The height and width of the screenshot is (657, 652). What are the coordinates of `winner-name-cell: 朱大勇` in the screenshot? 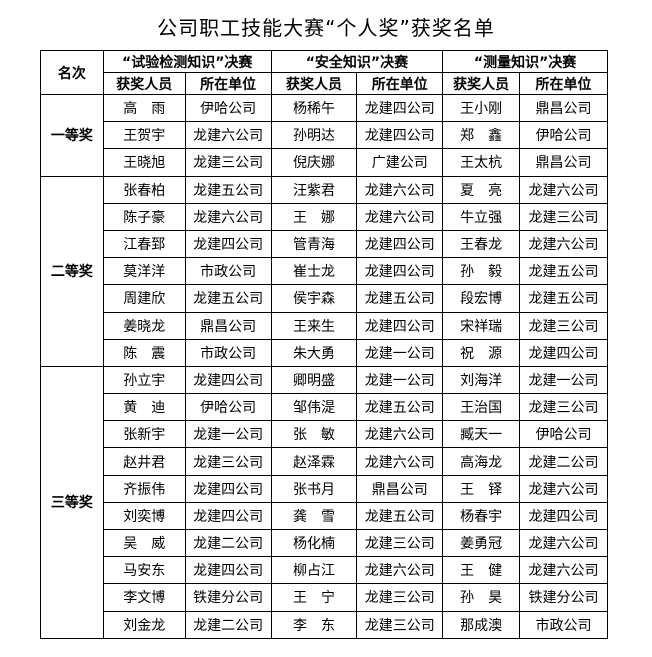 It's located at (314, 352).